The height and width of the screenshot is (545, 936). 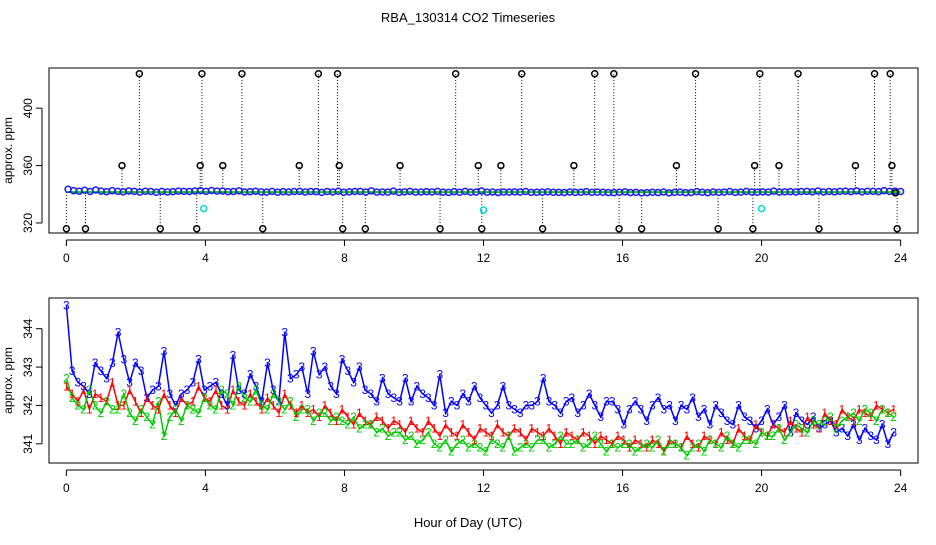 What do you see at coordinates (761, 208) in the screenshot?
I see `cyan-point` at bounding box center [761, 208].